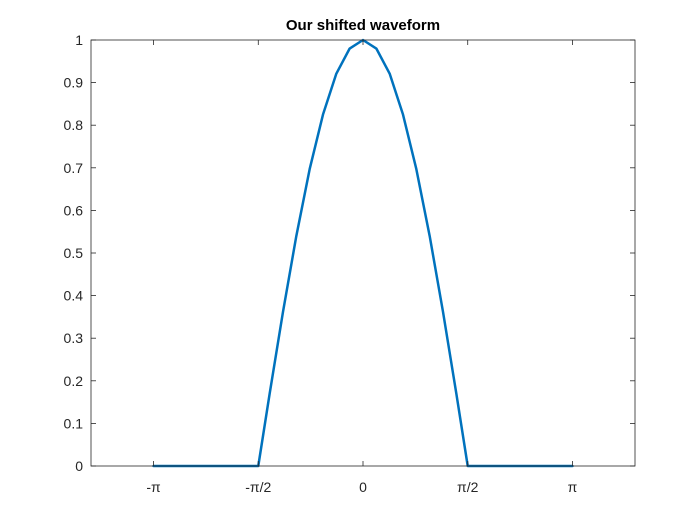 Image resolution: width=700 pixels, height=525 pixels. What do you see at coordinates (258, 487) in the screenshot?
I see `x-tick-label: -π/2` at bounding box center [258, 487].